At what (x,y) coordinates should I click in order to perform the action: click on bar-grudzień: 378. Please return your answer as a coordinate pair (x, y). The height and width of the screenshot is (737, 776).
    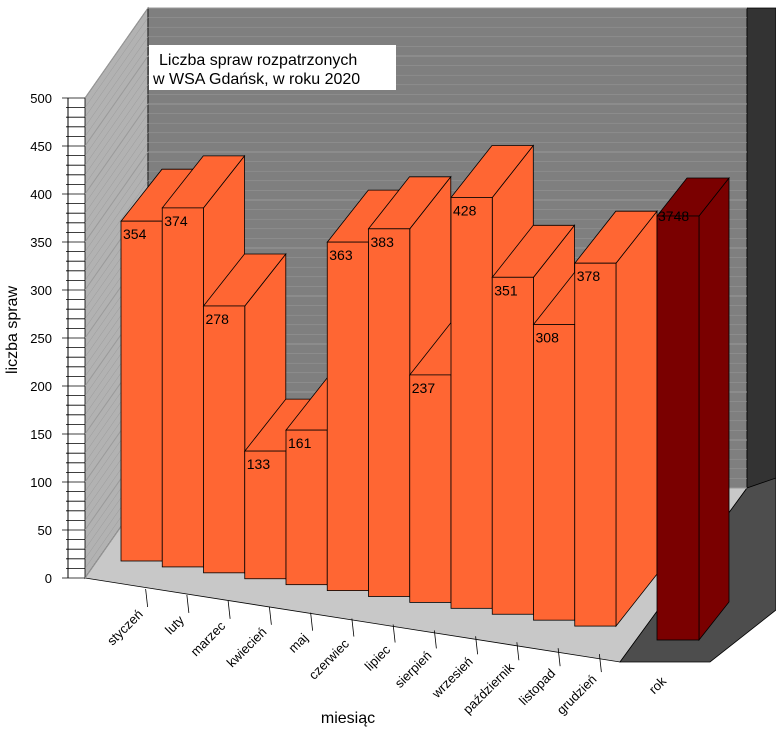
    Looking at the image, I should click on (615, 419).